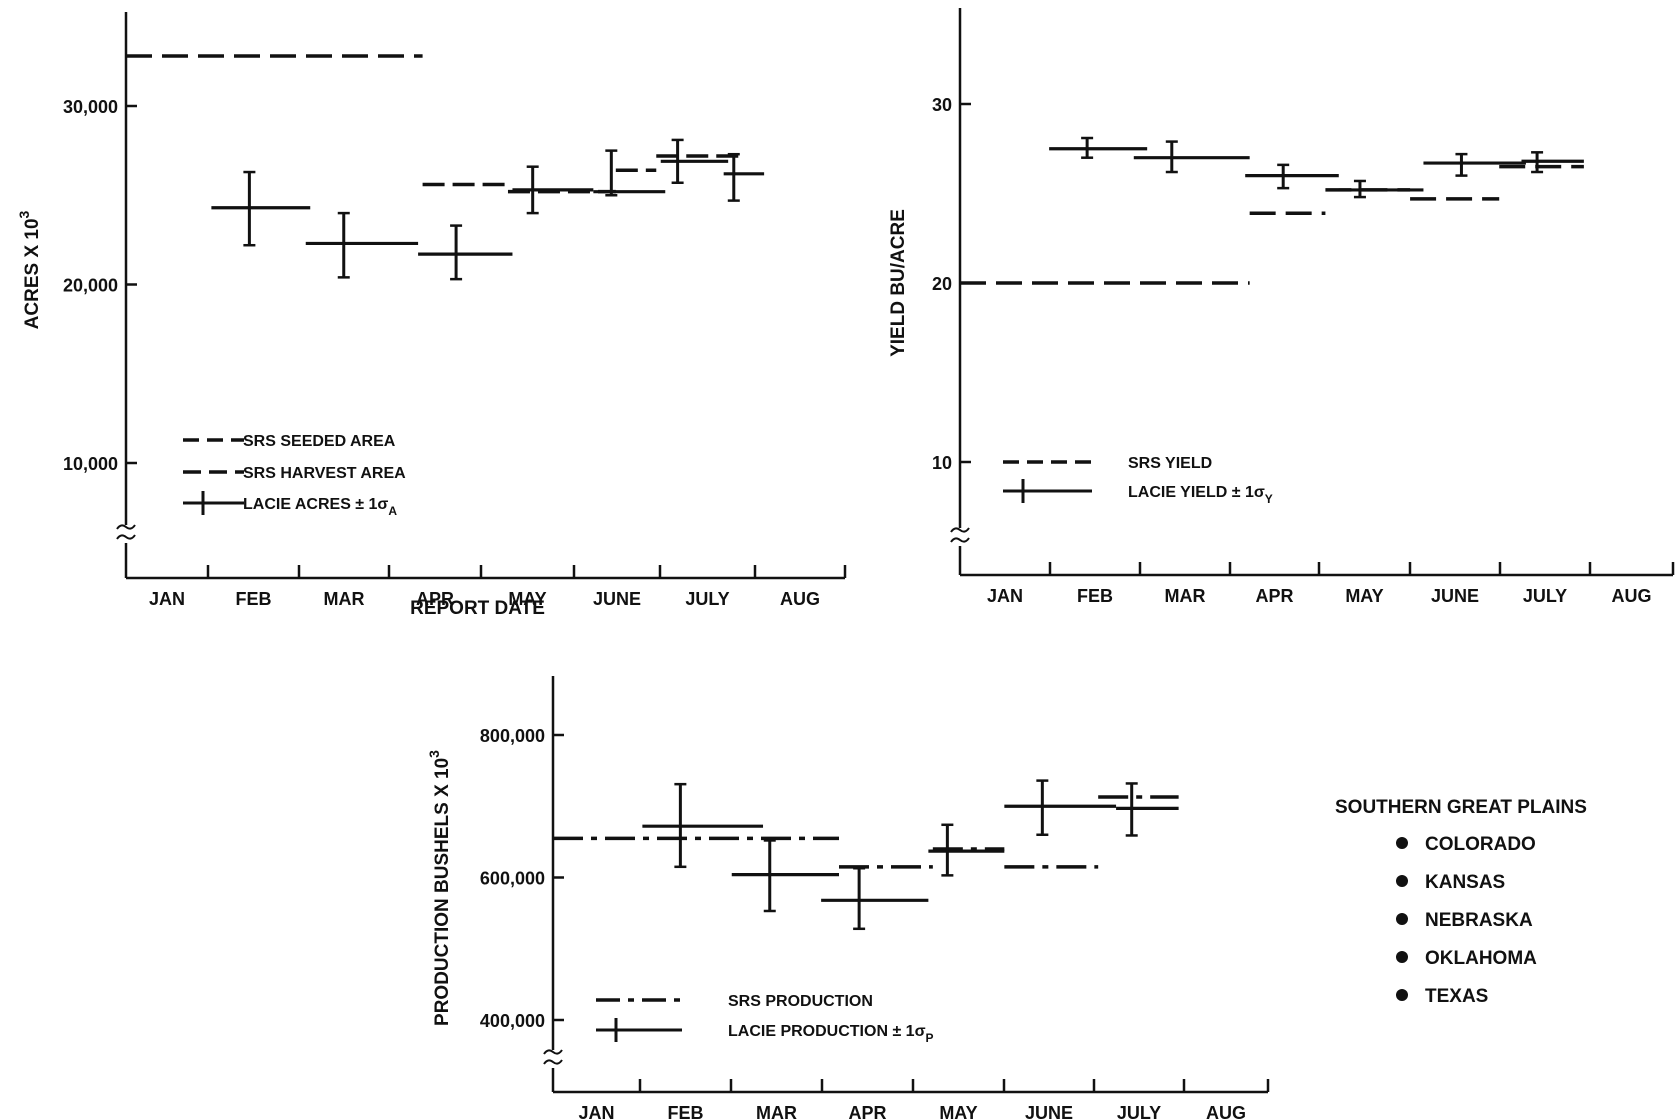  Describe the element at coordinates (392, 511) in the screenshot. I see `legend-label-subscript: A` at that location.